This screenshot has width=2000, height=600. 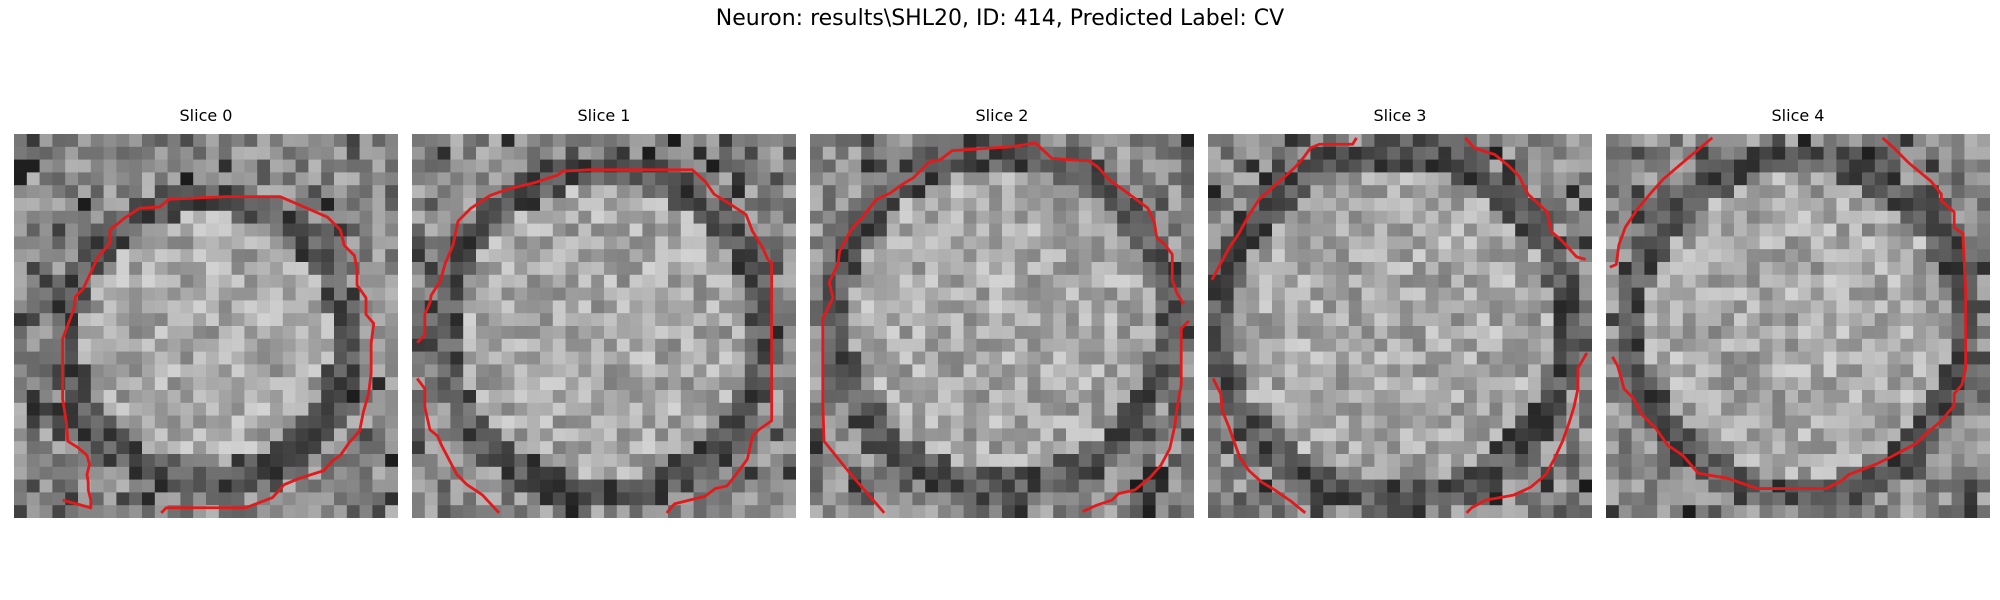 I want to click on slice-title: Slice 1, so click(x=604, y=115).